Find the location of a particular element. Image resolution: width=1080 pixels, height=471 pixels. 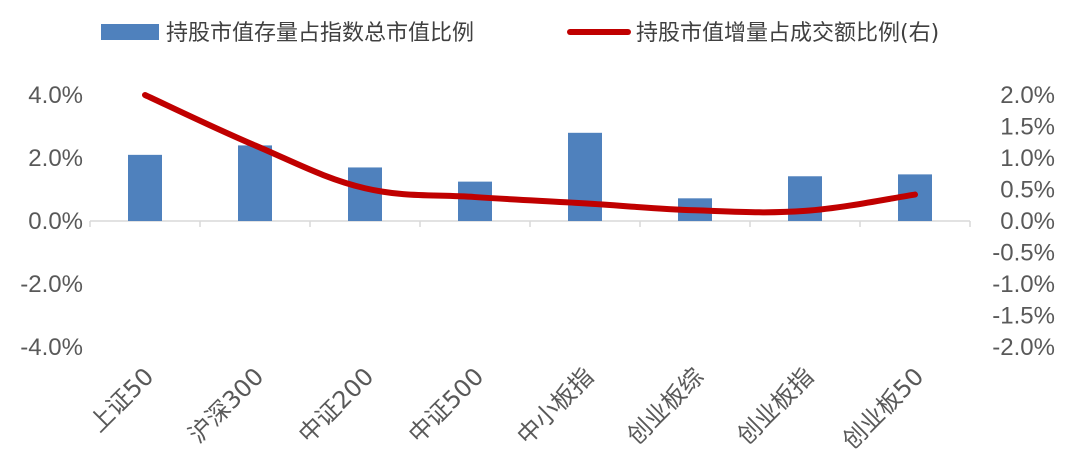

right-tick-label: 1.0% is located at coordinates (1027, 158).